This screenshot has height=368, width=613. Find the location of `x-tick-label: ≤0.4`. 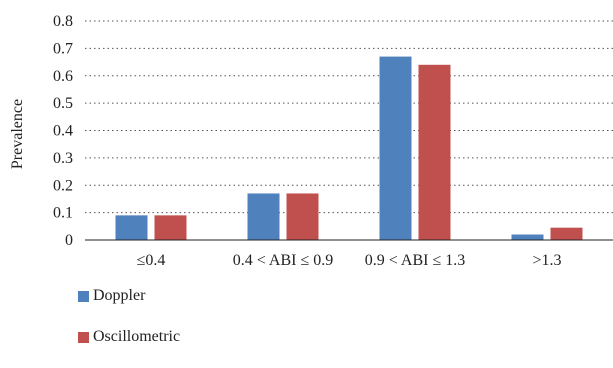

x-tick-label: ≤0.4 is located at coordinates (151, 260).